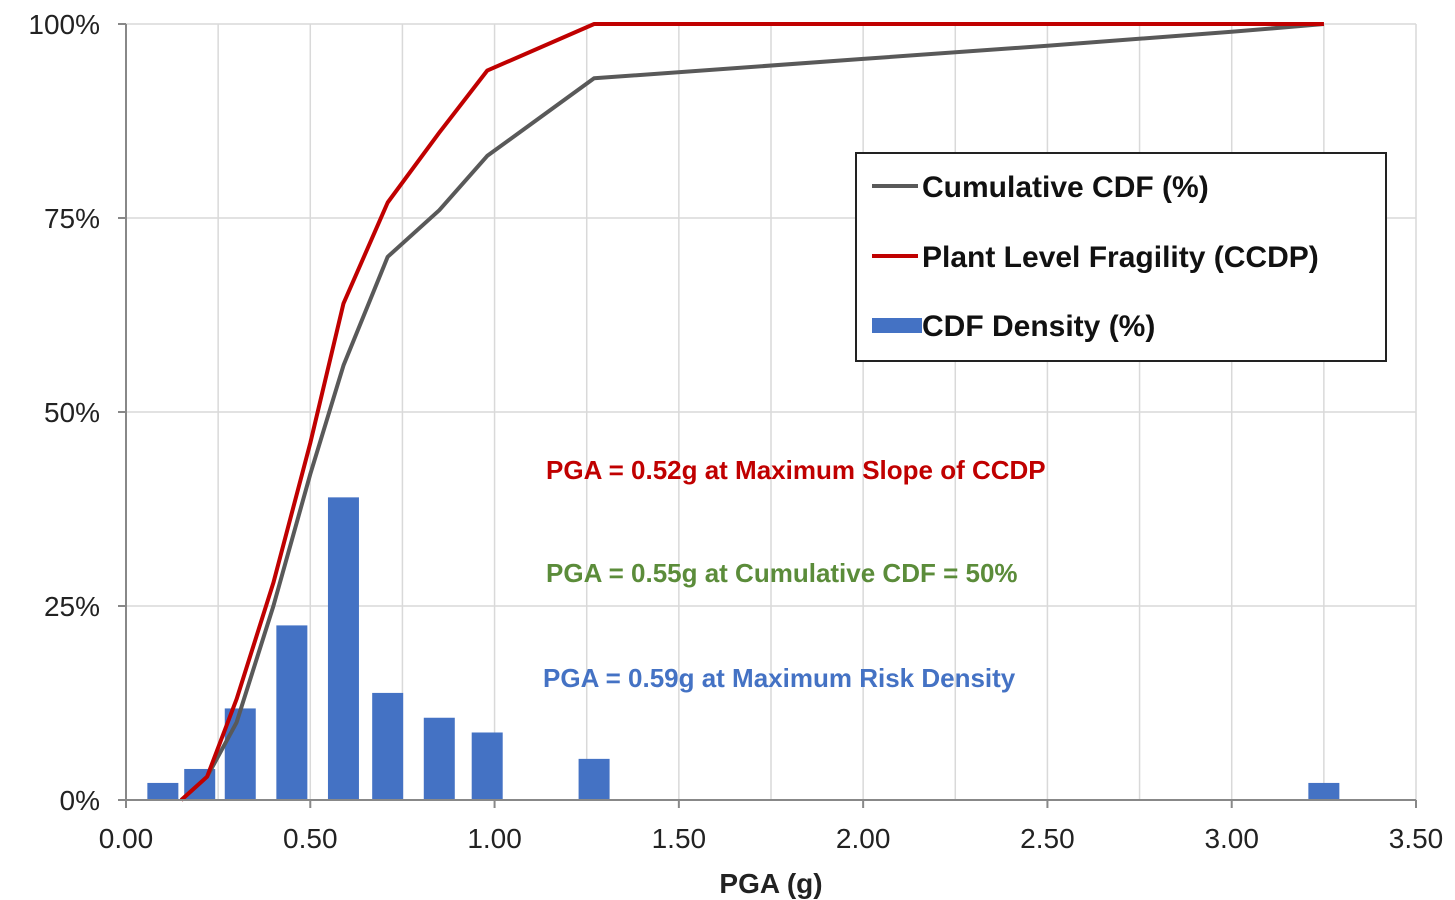  I want to click on x-tick-label: 0.00, so click(126, 838).